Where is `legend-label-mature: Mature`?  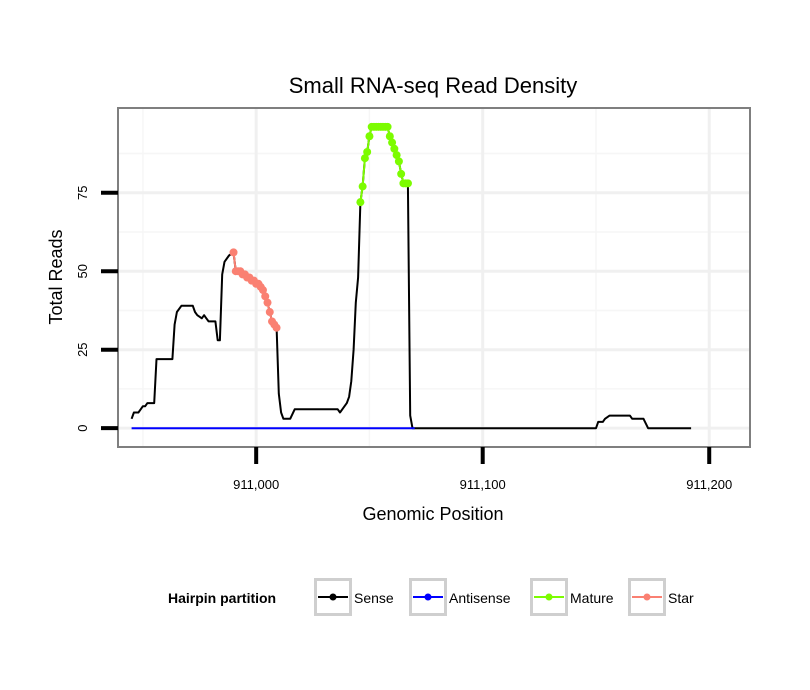 legend-label-mature: Mature is located at coordinates (592, 598).